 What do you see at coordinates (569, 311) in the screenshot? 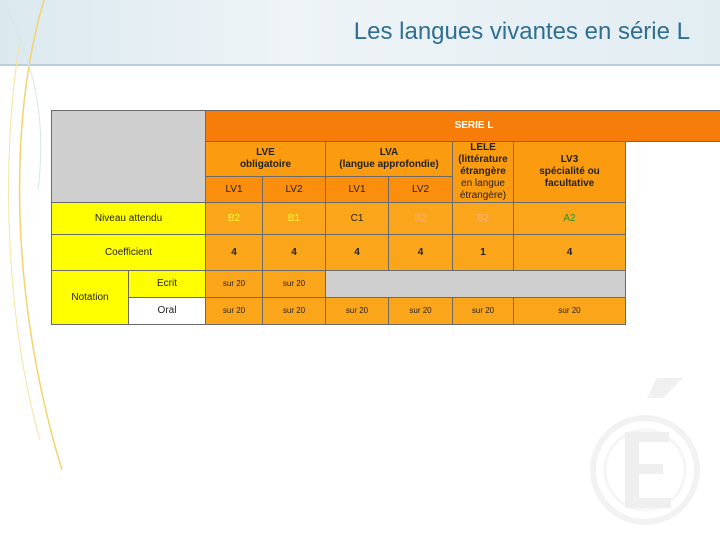
I see `oral-lv3: sur 20` at bounding box center [569, 311].